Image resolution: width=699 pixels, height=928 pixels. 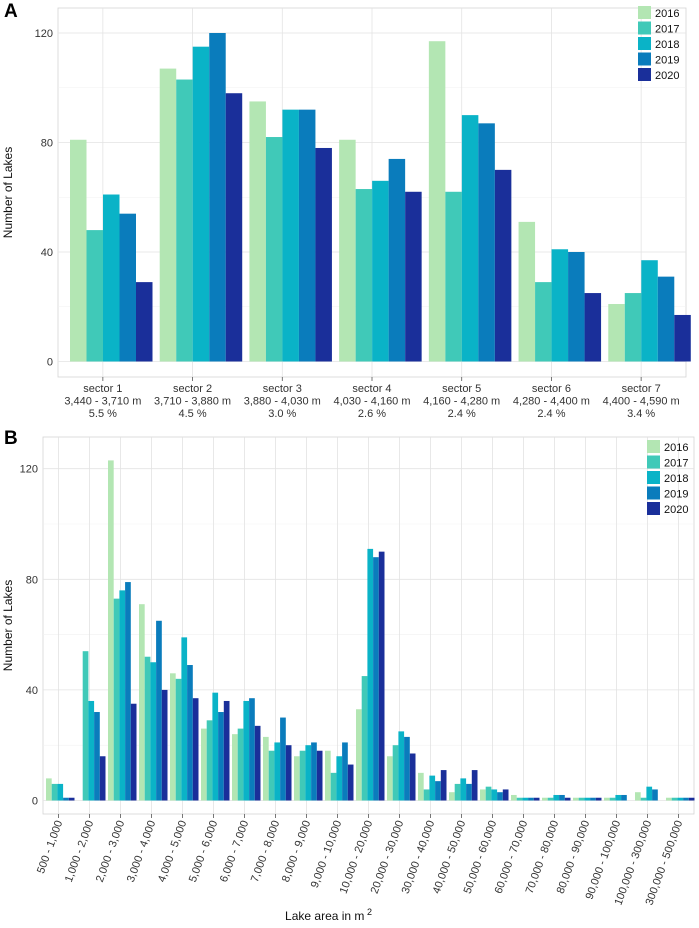 What do you see at coordinates (50, 363) in the screenshot?
I see `chart-a-y-tick-label: 0` at bounding box center [50, 363].